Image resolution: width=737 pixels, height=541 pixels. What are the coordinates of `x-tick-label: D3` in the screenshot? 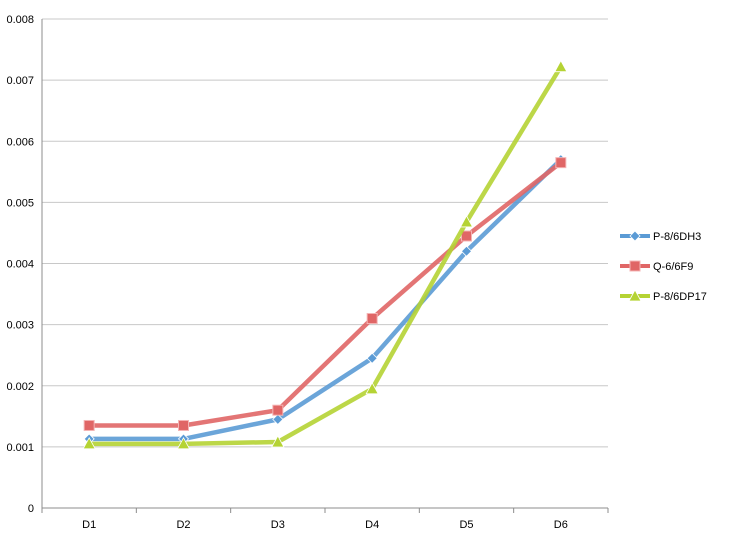 It's located at (278, 525).